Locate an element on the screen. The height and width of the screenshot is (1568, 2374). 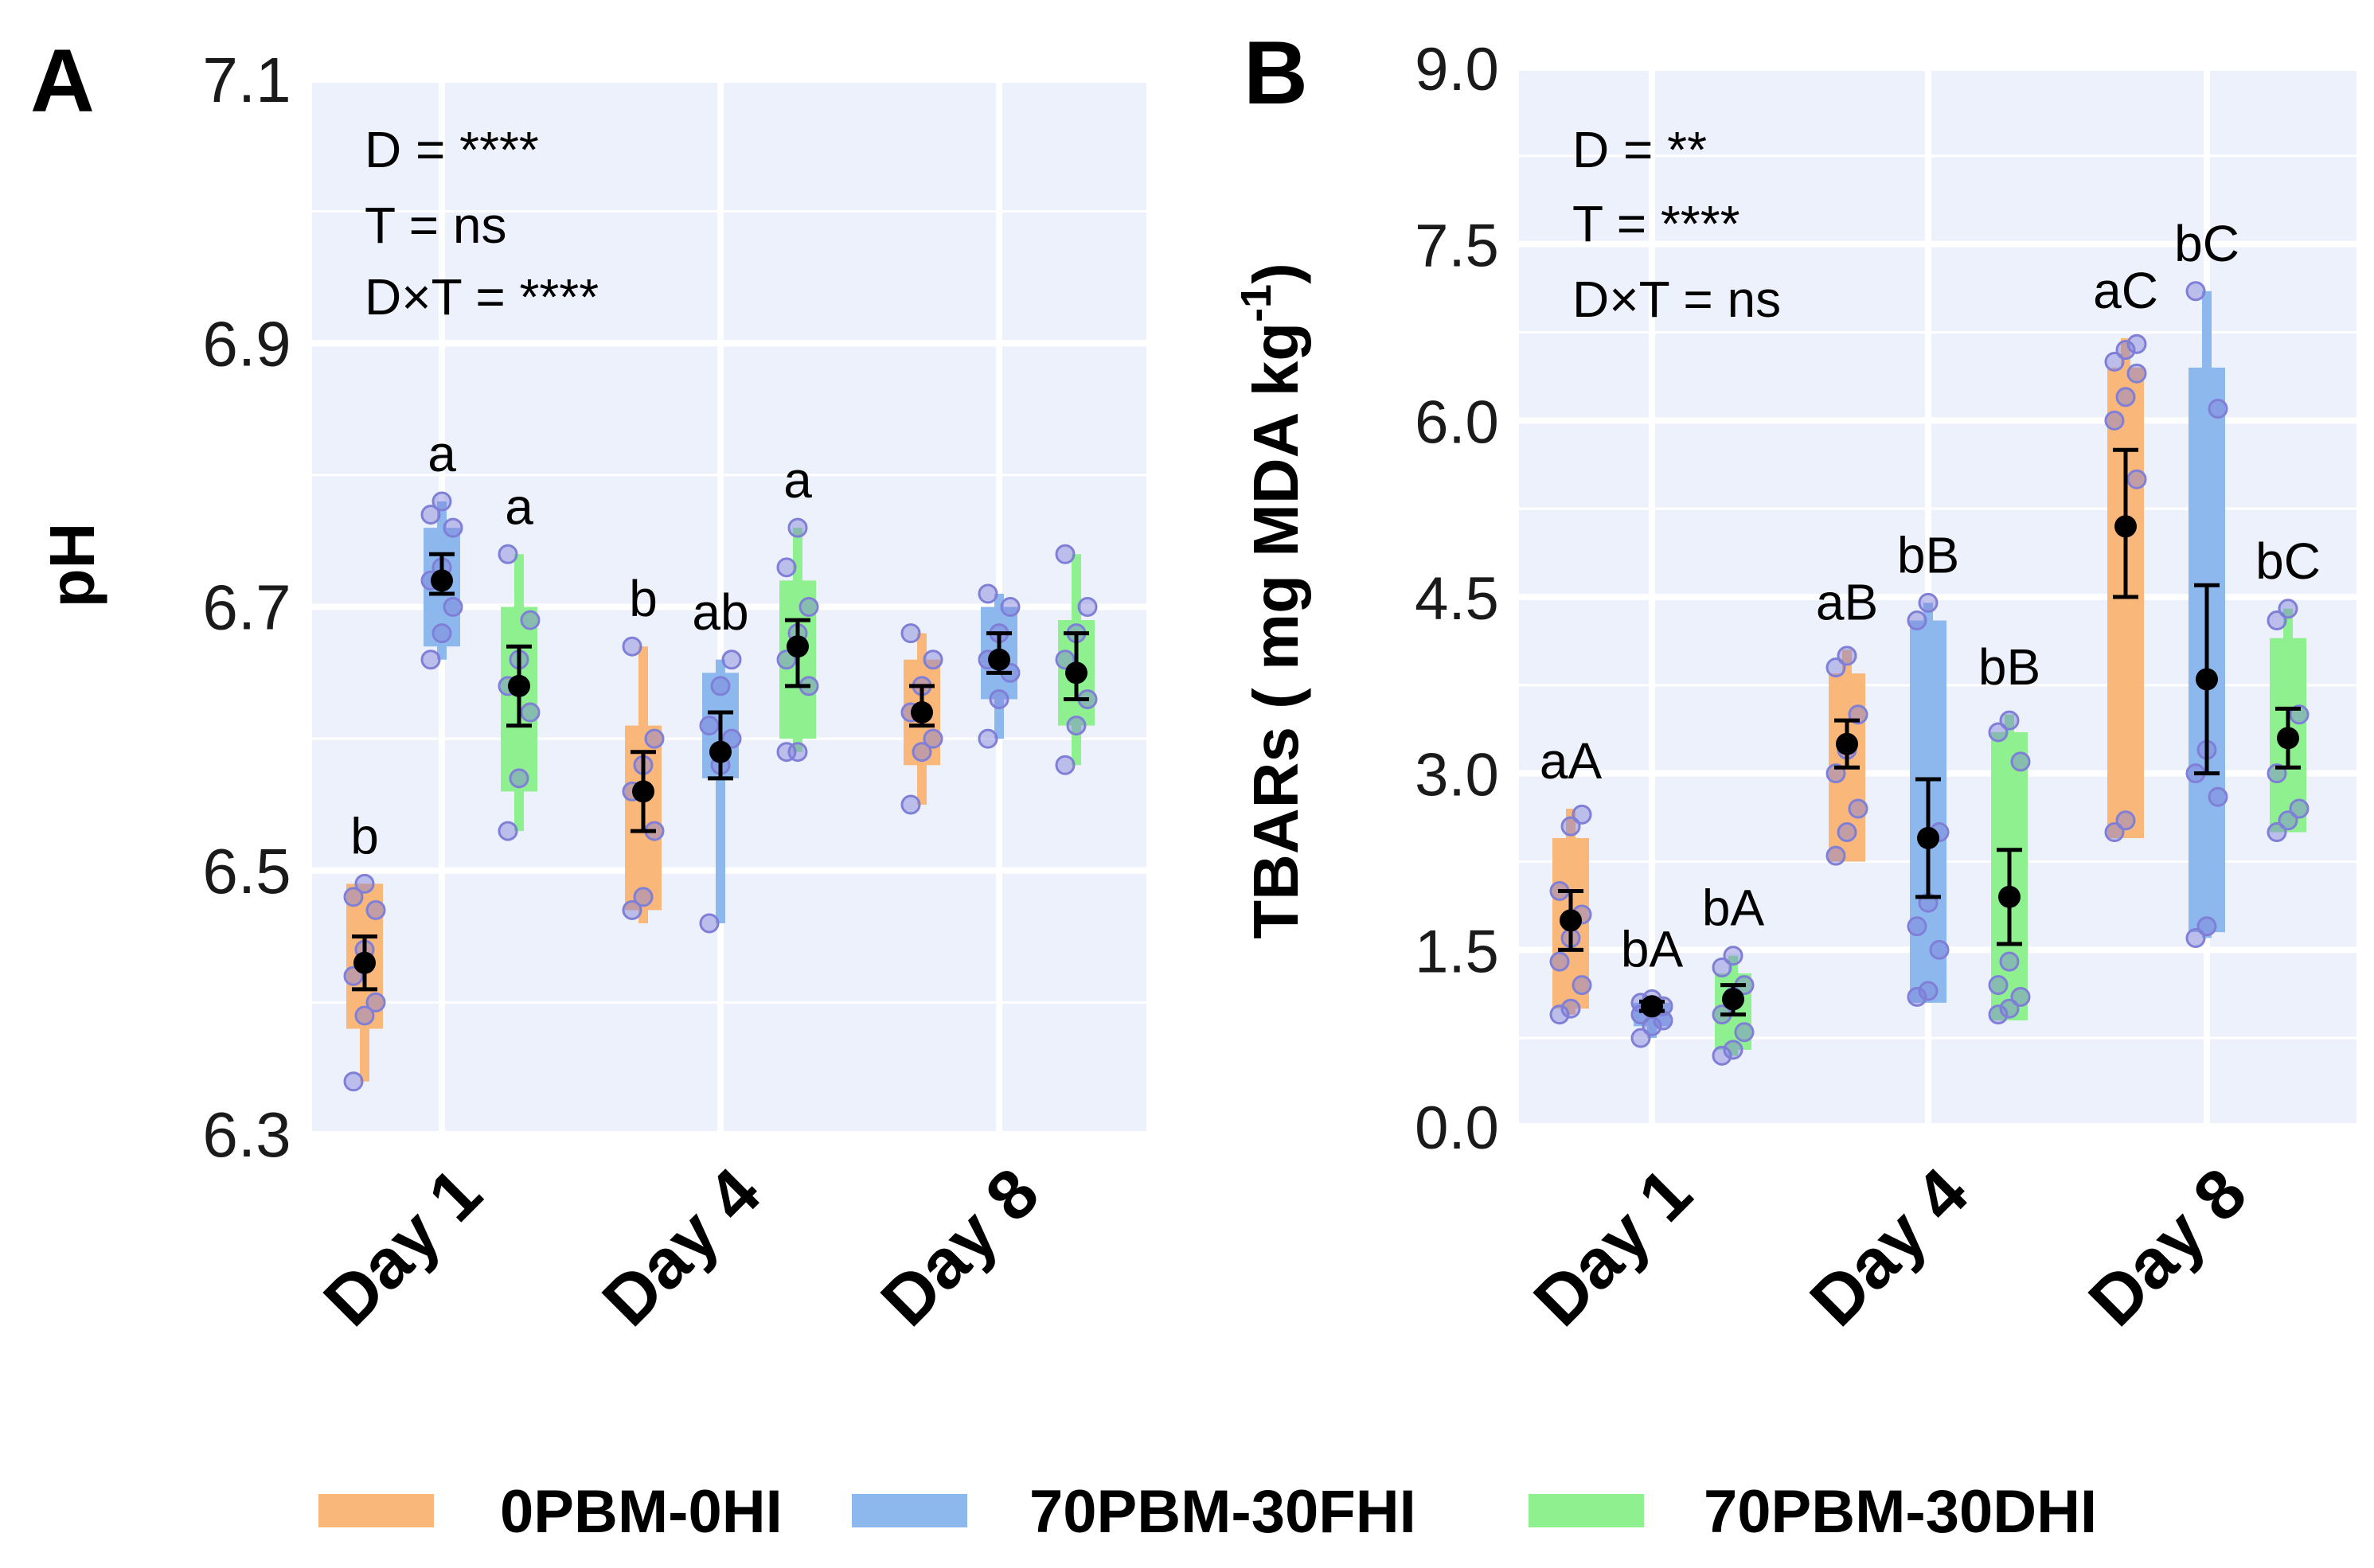
box-group: bB is located at coordinates (2009, 831).